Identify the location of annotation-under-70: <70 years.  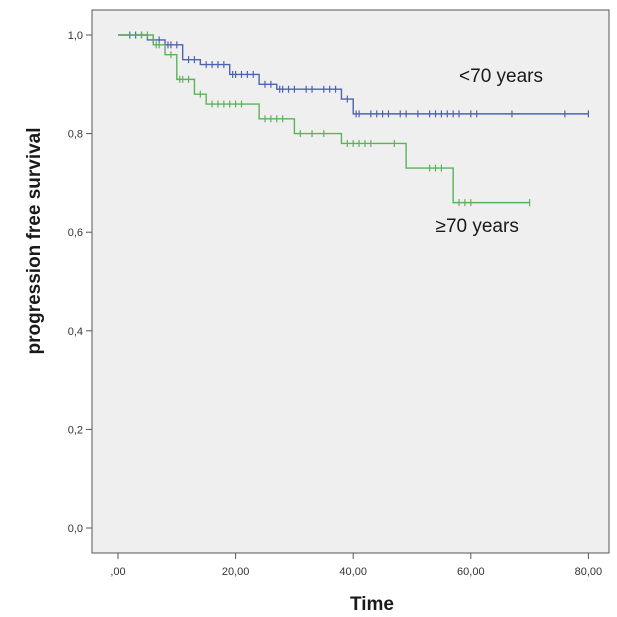
(501, 76).